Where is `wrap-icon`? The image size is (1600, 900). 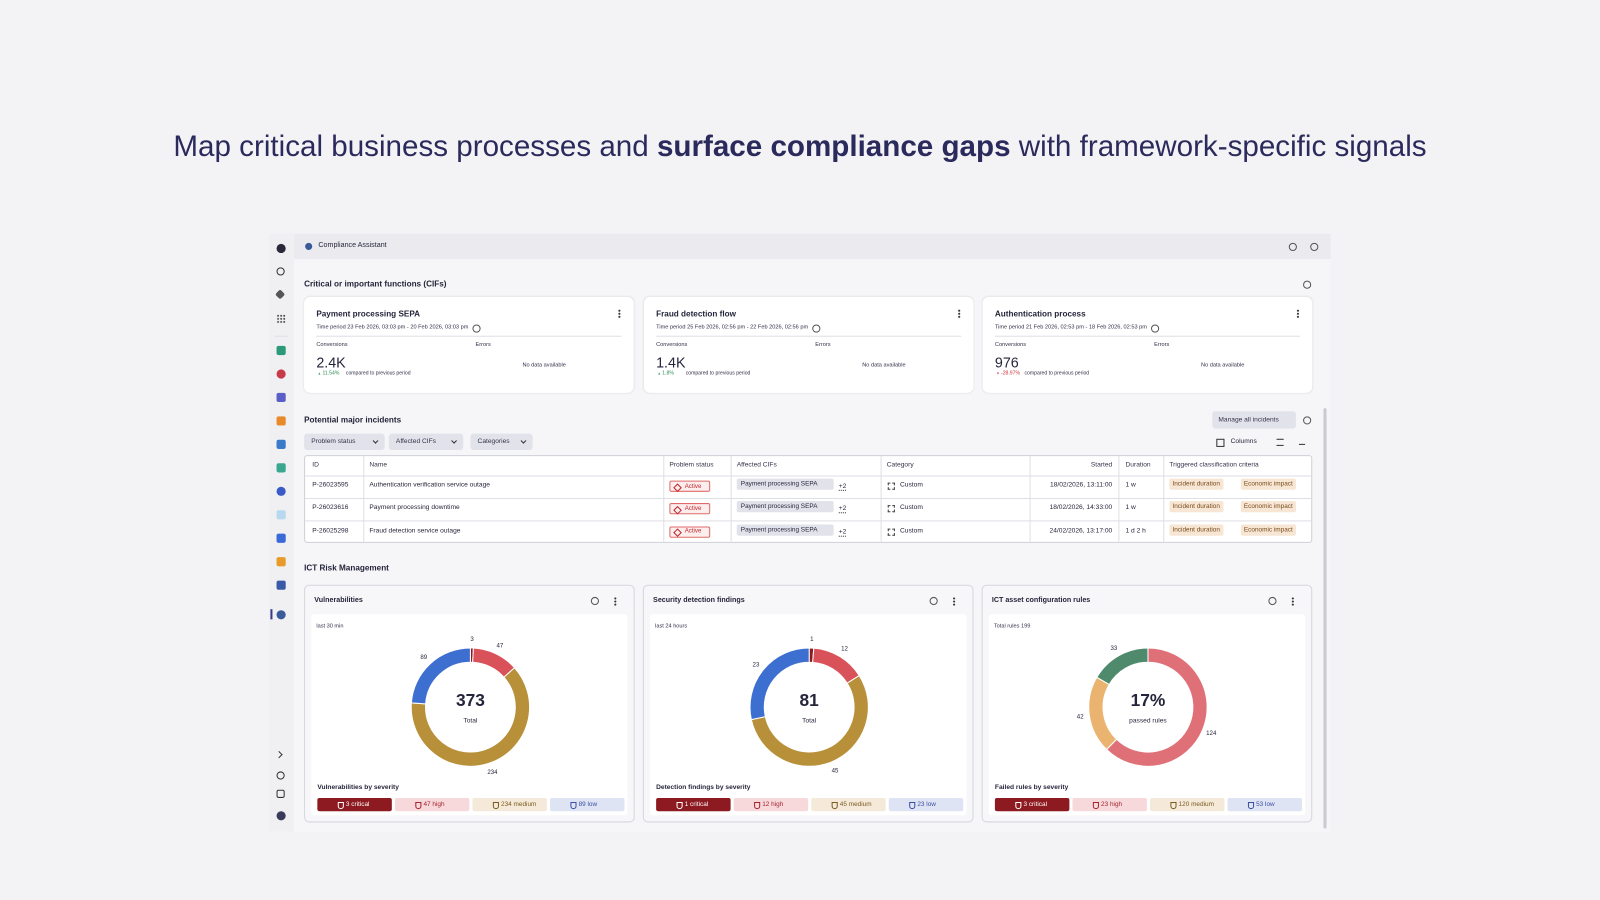 wrap-icon is located at coordinates (1280, 442).